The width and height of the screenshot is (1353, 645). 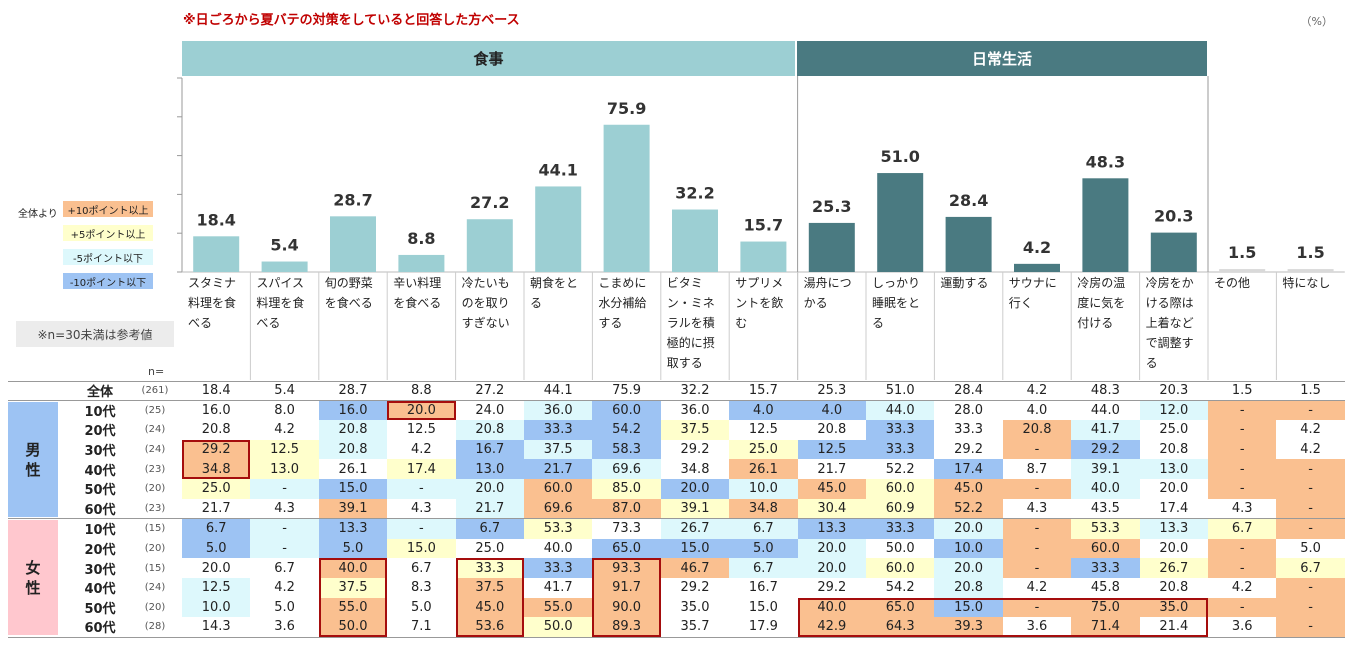 What do you see at coordinates (100, 491) in the screenshot?
I see `row-label: 50代` at bounding box center [100, 491].